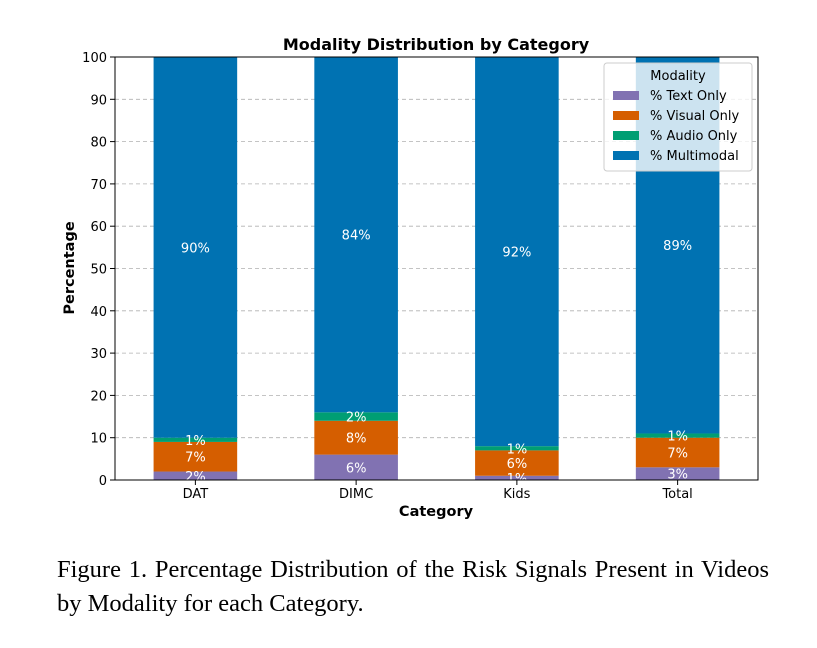 The height and width of the screenshot is (648, 817). What do you see at coordinates (694, 136) in the screenshot?
I see `legend-entry-label: % Audio Only` at bounding box center [694, 136].